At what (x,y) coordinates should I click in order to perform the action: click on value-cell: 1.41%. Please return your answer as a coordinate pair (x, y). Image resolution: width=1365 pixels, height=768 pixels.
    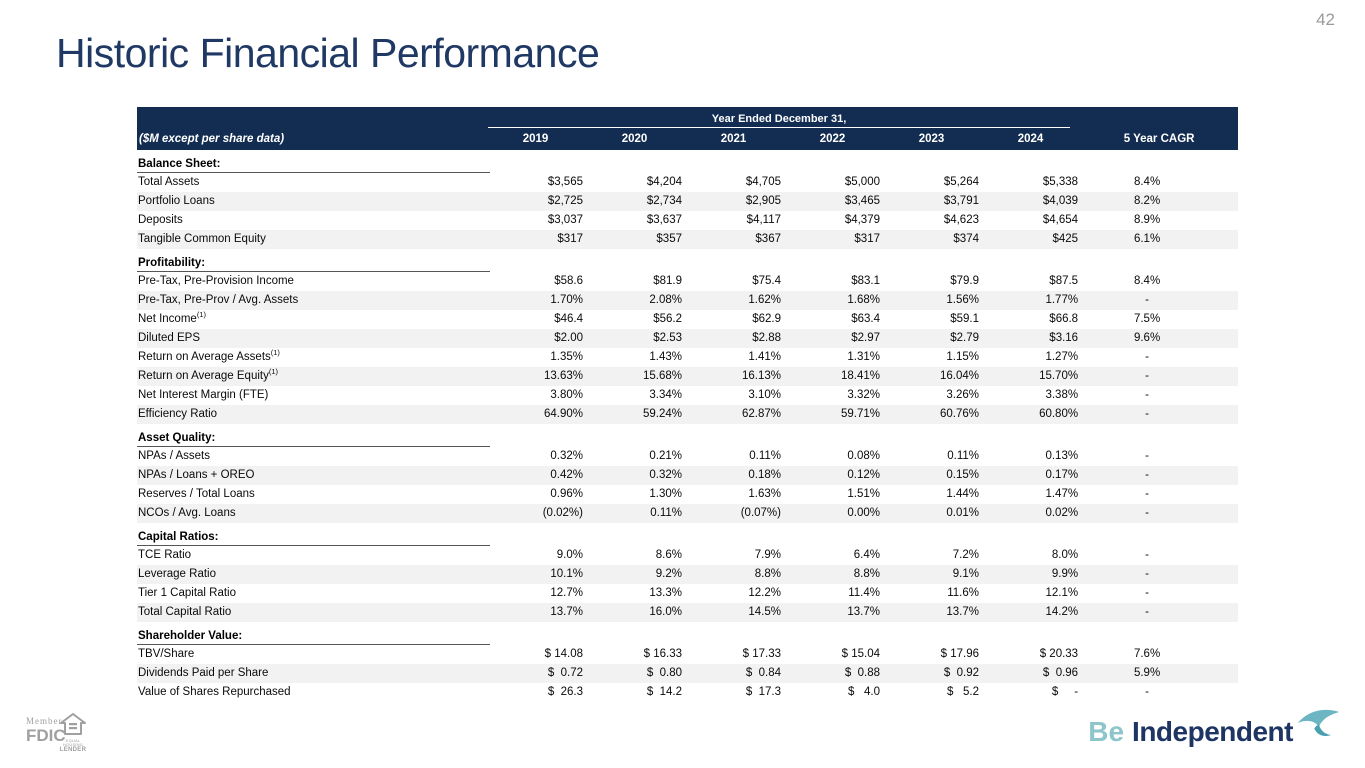
    Looking at the image, I should click on (764, 357).